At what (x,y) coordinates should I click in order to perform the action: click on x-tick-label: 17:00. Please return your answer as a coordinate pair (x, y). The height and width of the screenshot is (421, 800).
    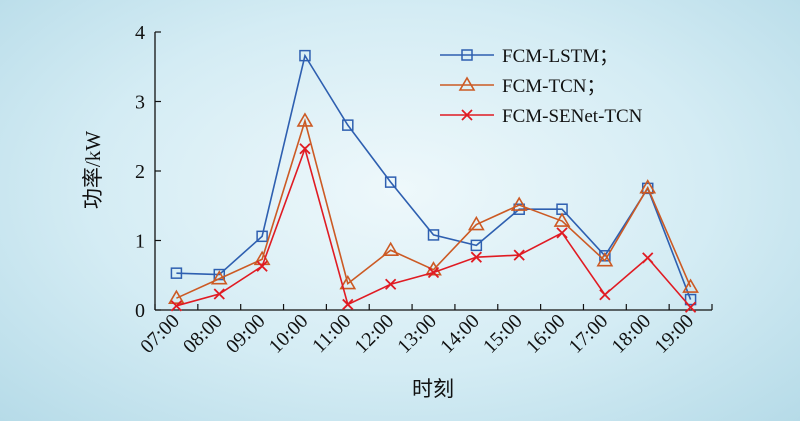
    Looking at the image, I should click on (589, 334).